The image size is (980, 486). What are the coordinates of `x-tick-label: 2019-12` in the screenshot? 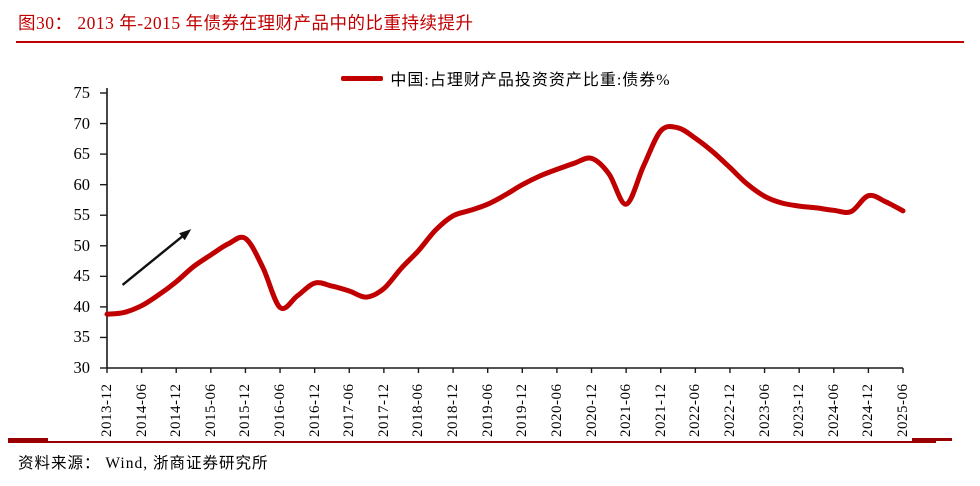 It's located at (522, 410).